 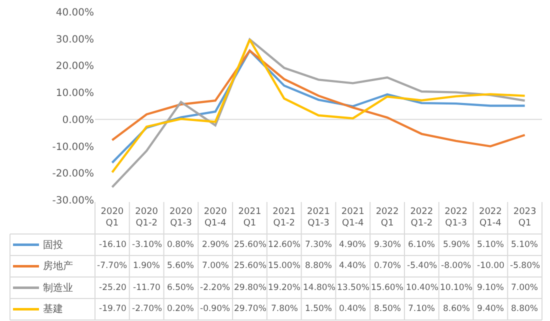 What do you see at coordinates (490, 218) in the screenshot?
I see `x-tick-label: 2022 Q1-4` at bounding box center [490, 218].